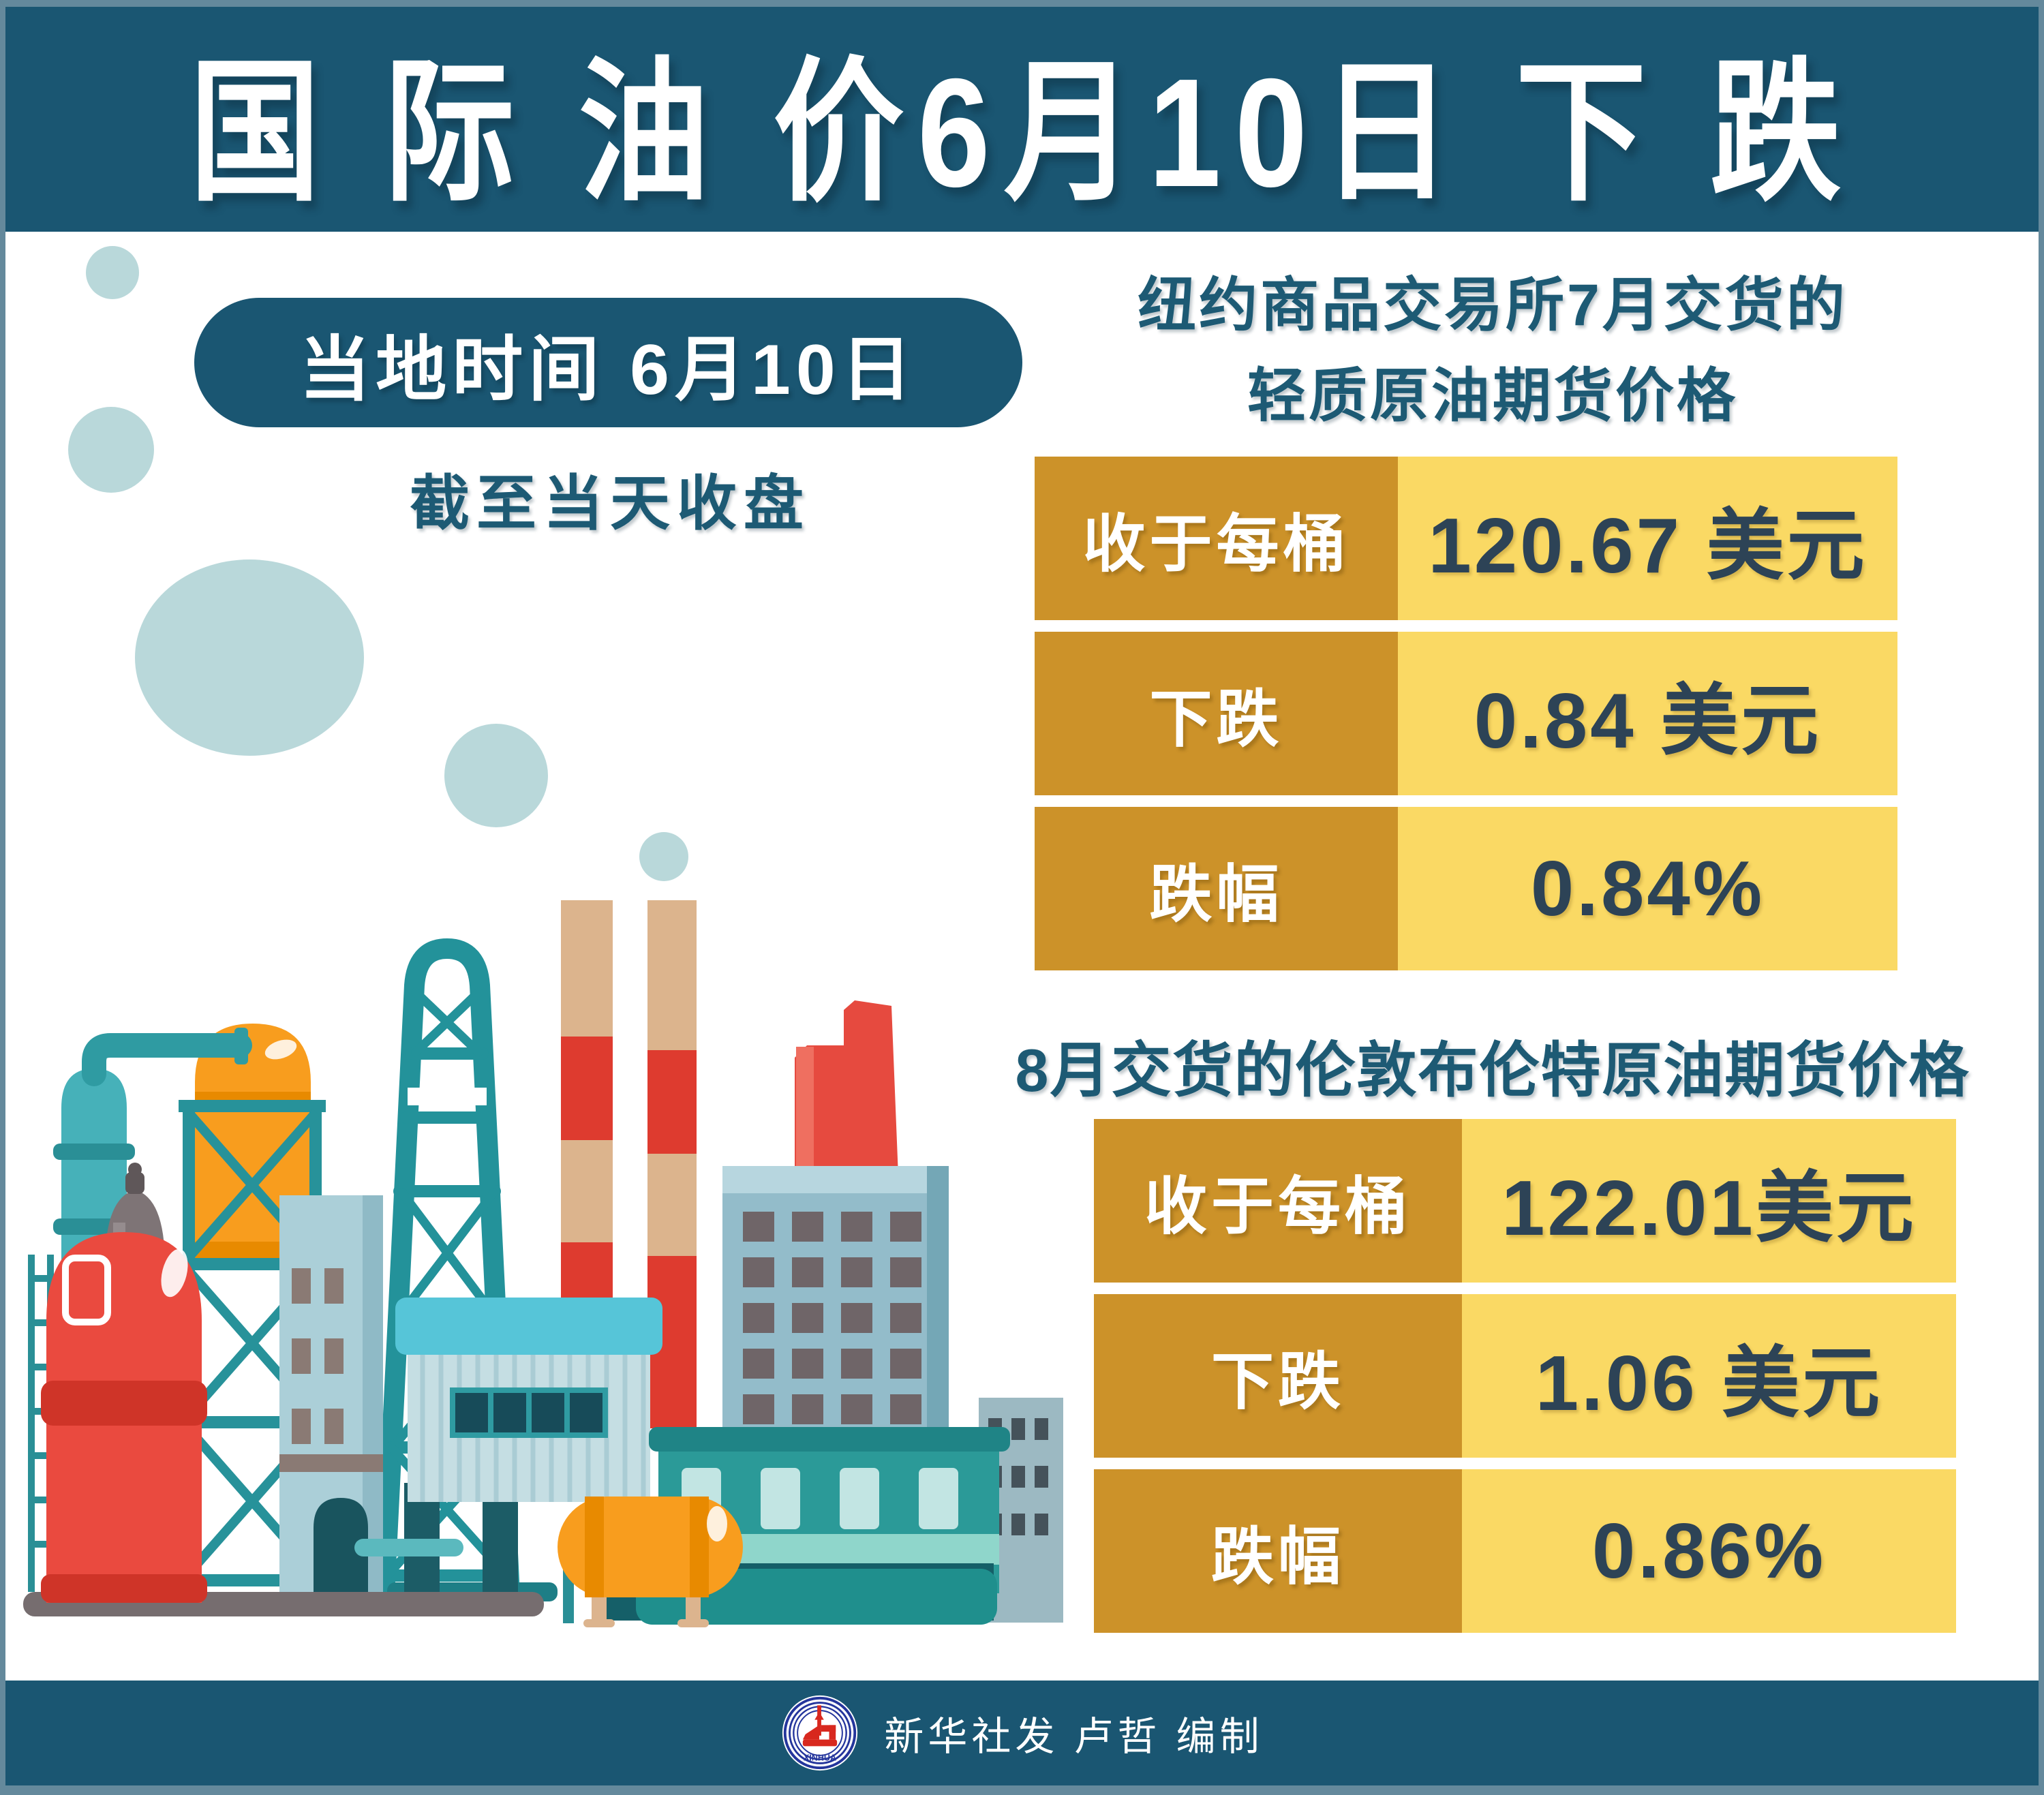 Image resolution: width=2044 pixels, height=1795 pixels. I want to click on row-value: 0.84%, so click(1647, 888).